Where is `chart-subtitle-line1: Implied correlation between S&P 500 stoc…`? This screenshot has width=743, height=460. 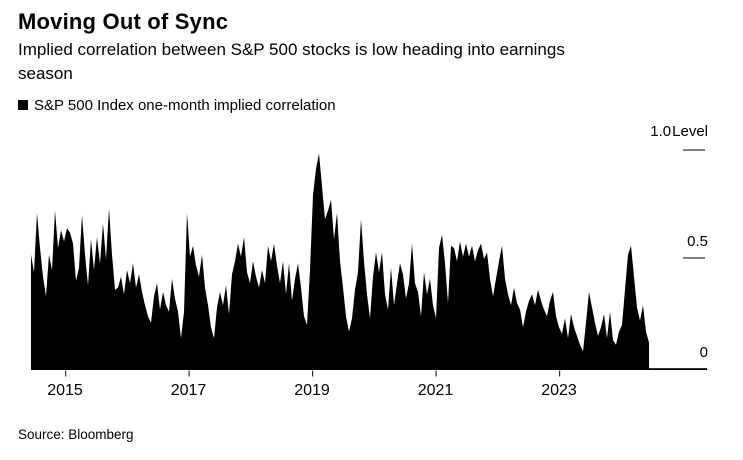
chart-subtitle-line1: Implied correlation between S&P 500 stoc… is located at coordinates (291, 49).